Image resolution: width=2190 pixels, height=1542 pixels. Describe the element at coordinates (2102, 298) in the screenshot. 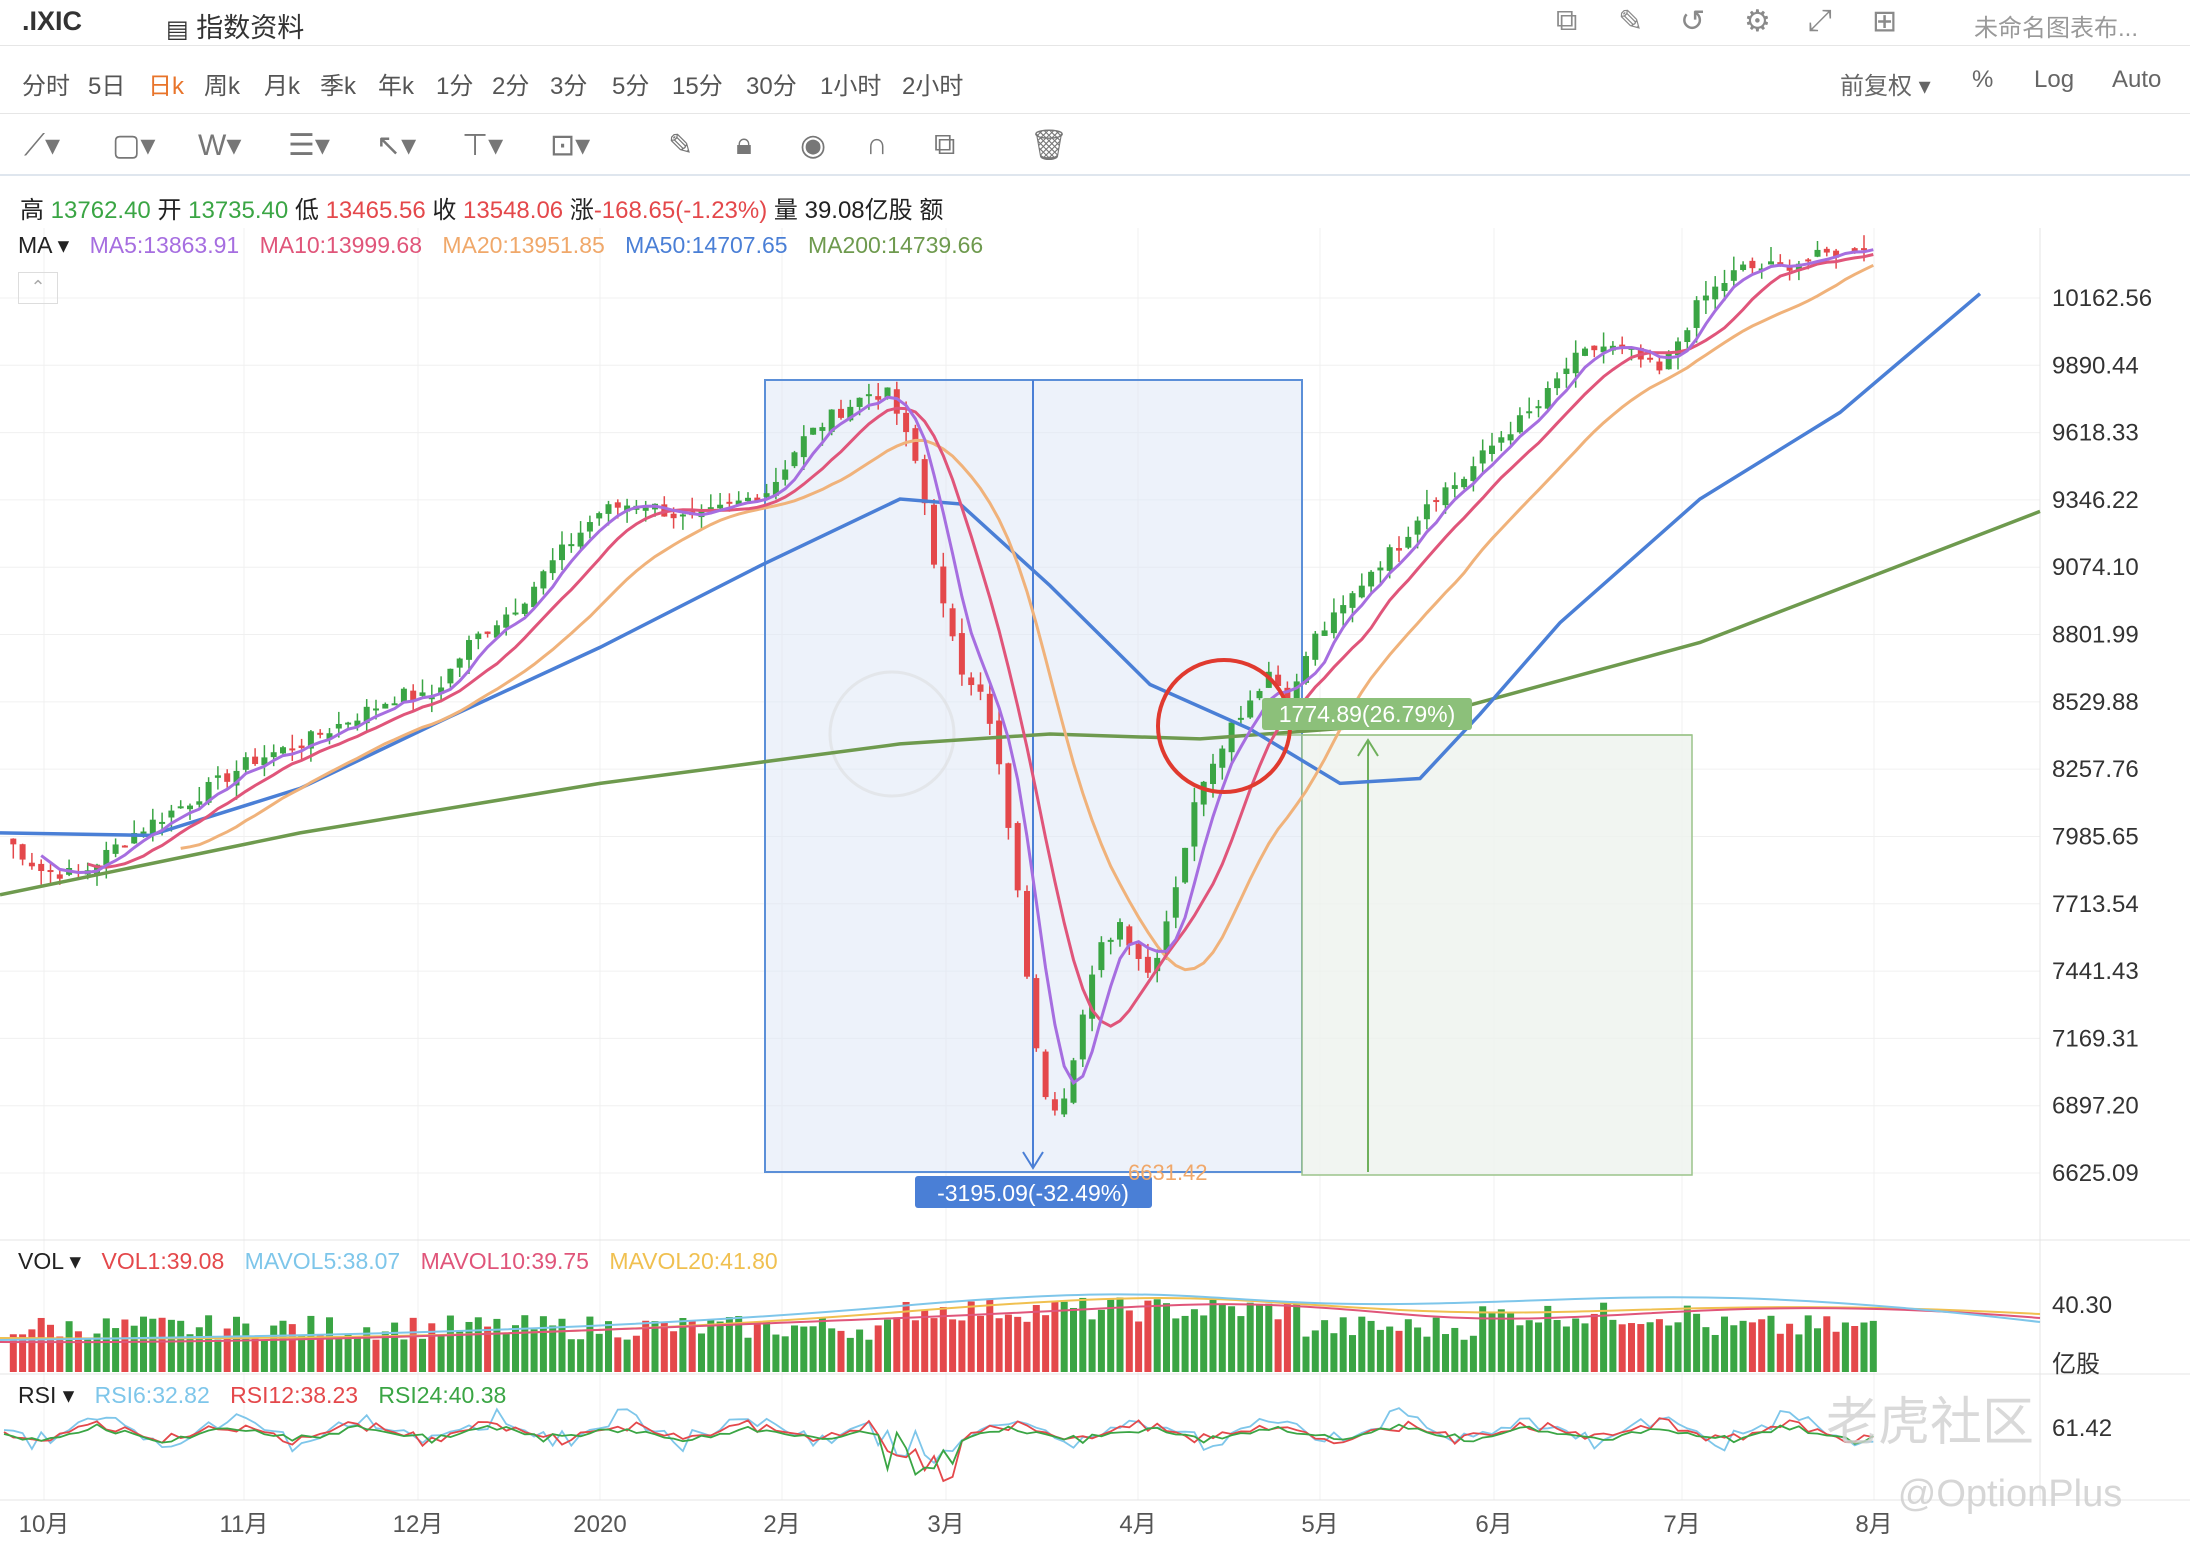

I see `price-tick-label: 10162.56` at that location.